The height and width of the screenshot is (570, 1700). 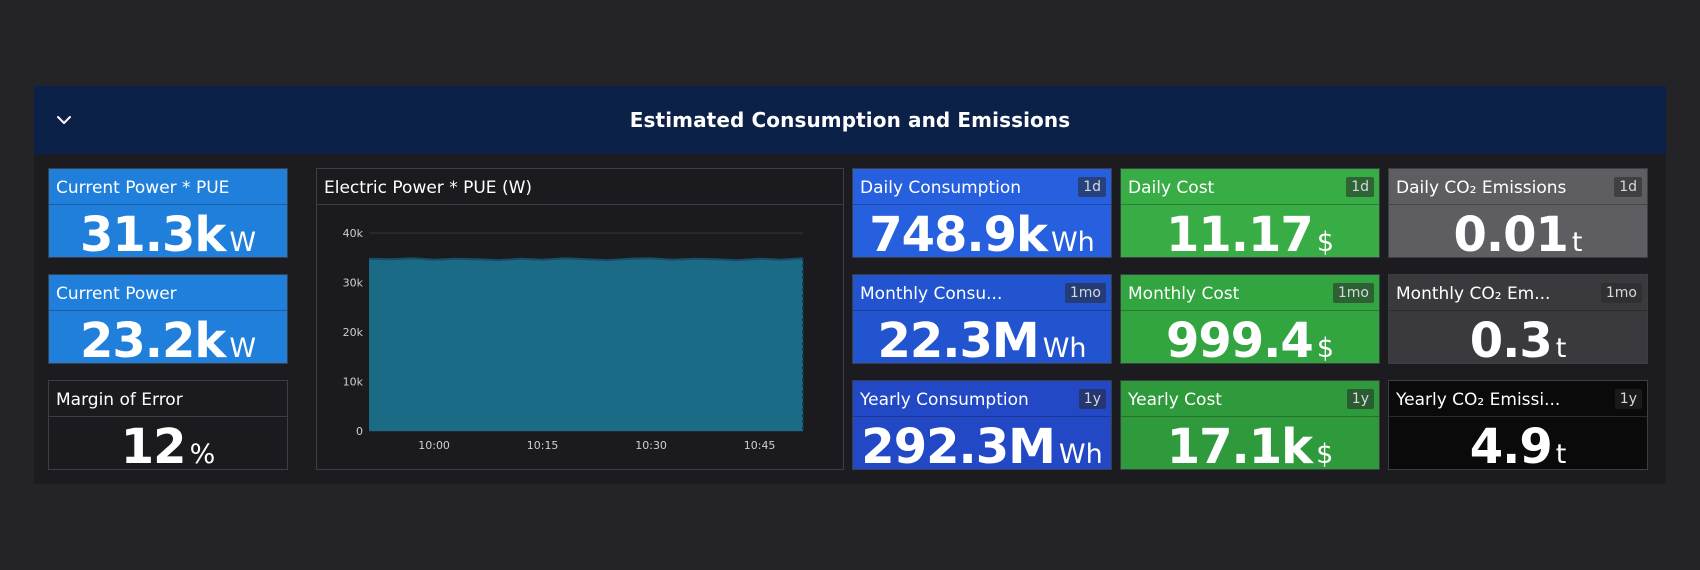 I want to click on stat-value: 11.17 $, so click(x=1250, y=232).